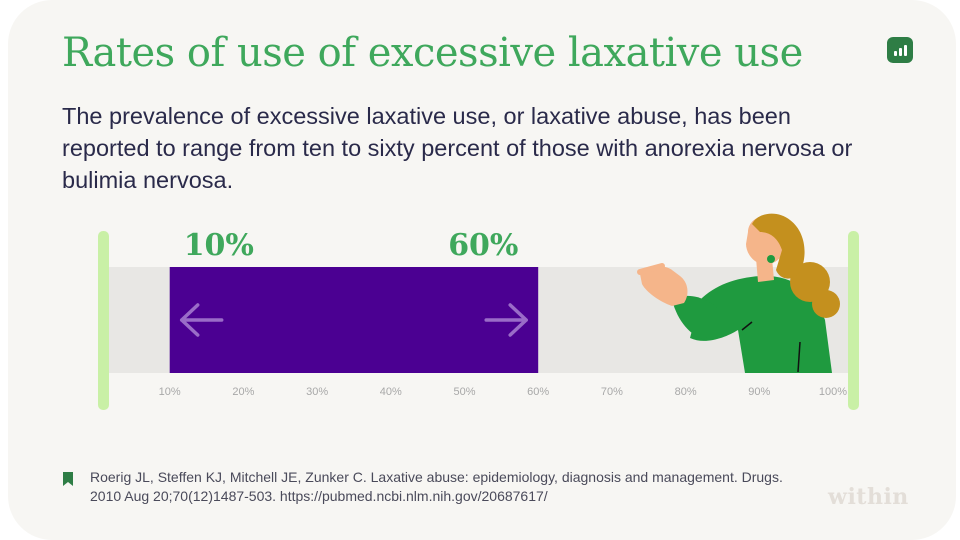  What do you see at coordinates (201, 320) in the screenshot?
I see `arrow-left-icon` at bounding box center [201, 320].